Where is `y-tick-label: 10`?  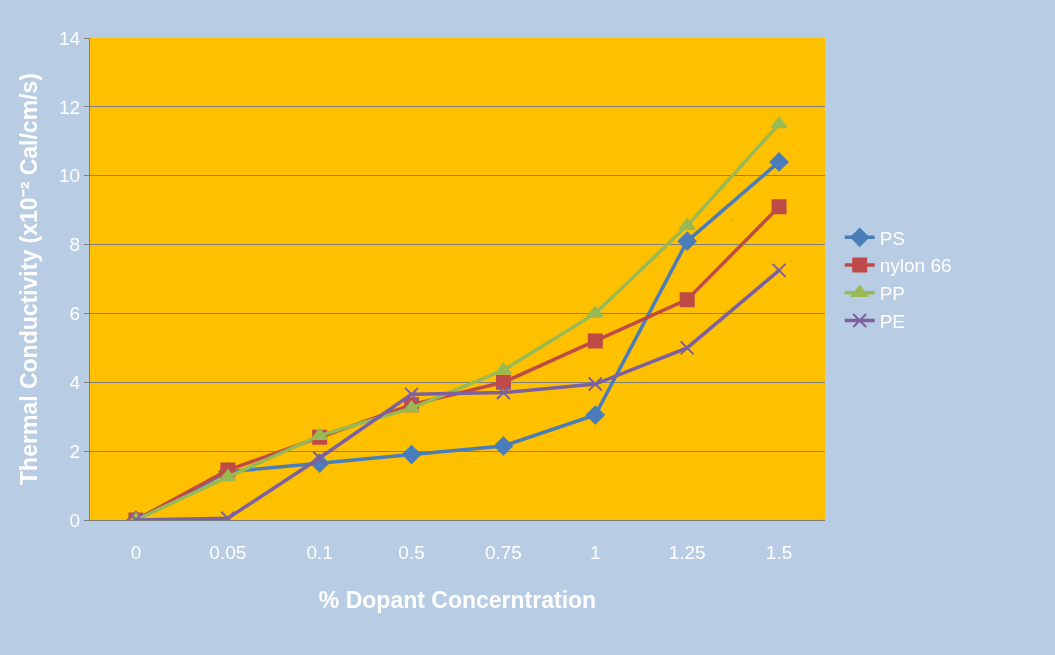 y-tick-label: 10 is located at coordinates (70, 176).